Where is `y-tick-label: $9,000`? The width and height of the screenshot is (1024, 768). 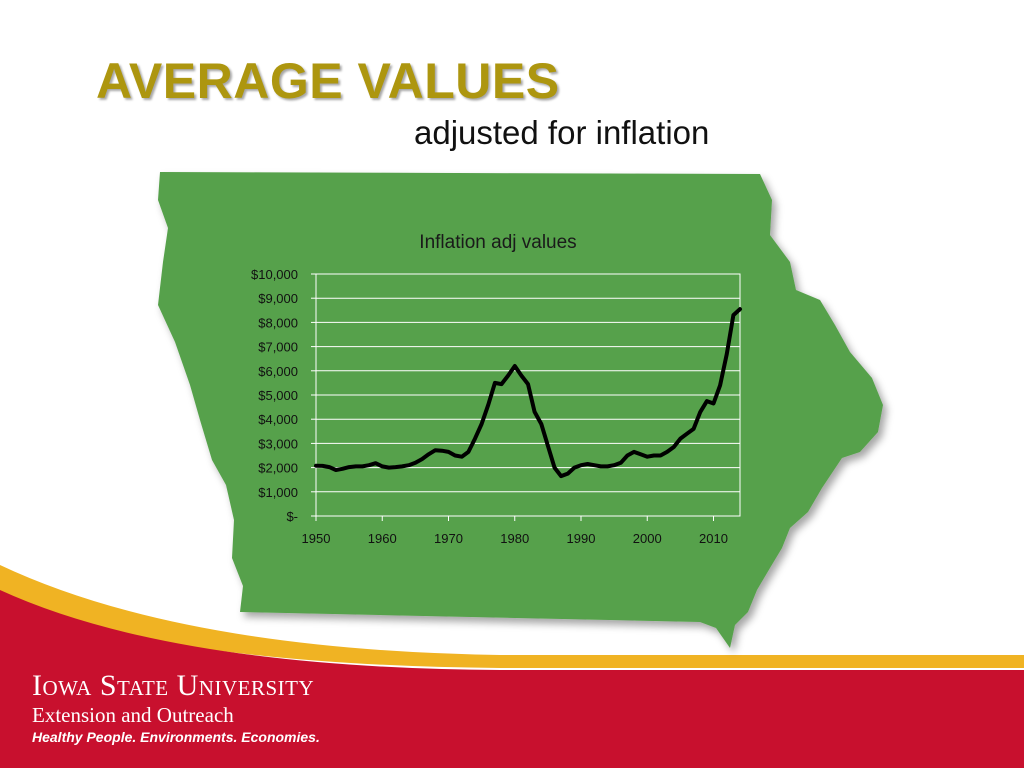 y-tick-label: $9,000 is located at coordinates (278, 298).